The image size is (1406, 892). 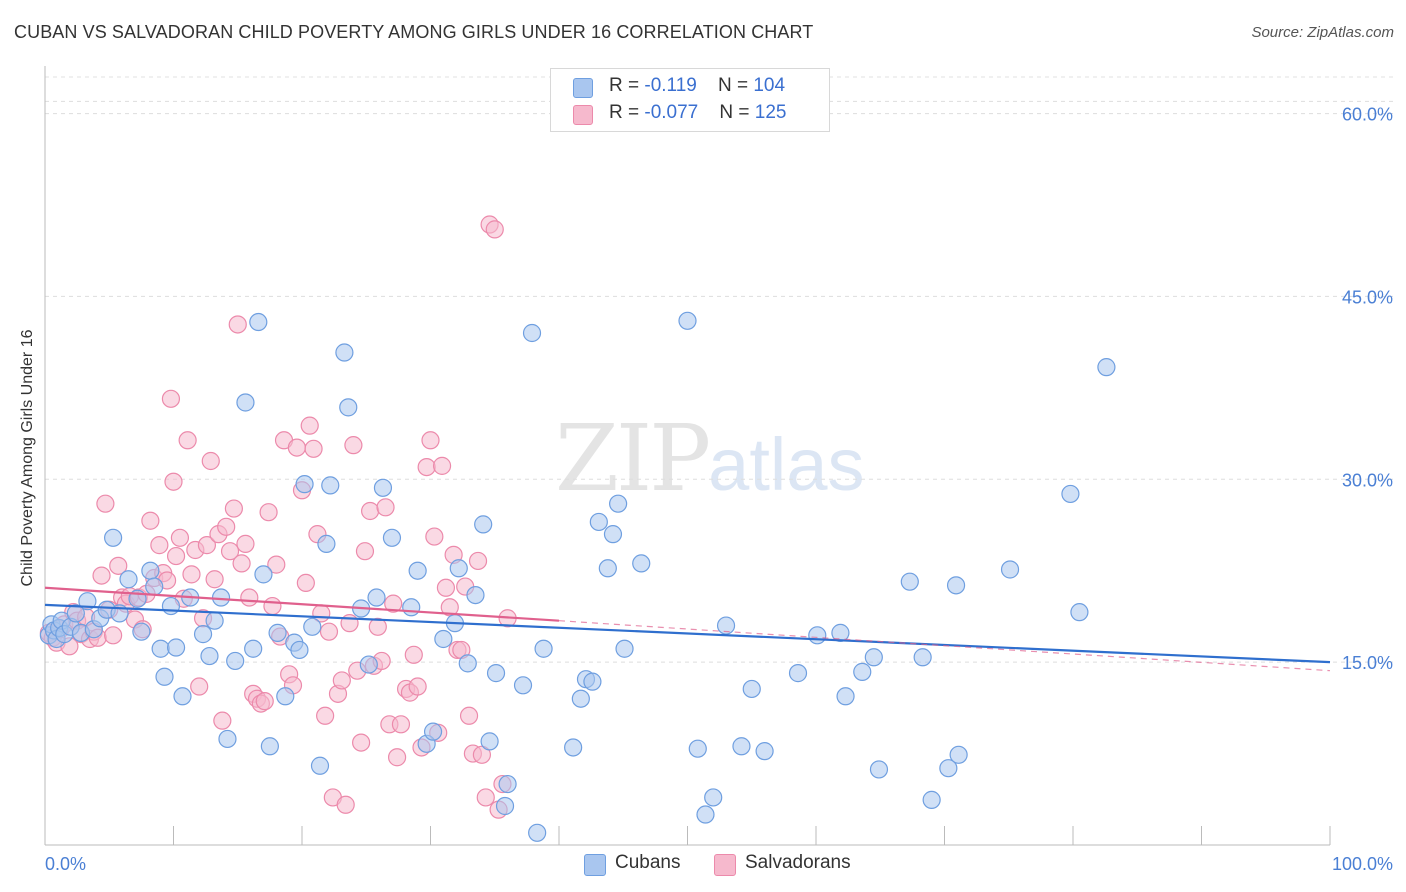 I want to click on y-tick-label: 60.0%, so click(x=1367, y=115).